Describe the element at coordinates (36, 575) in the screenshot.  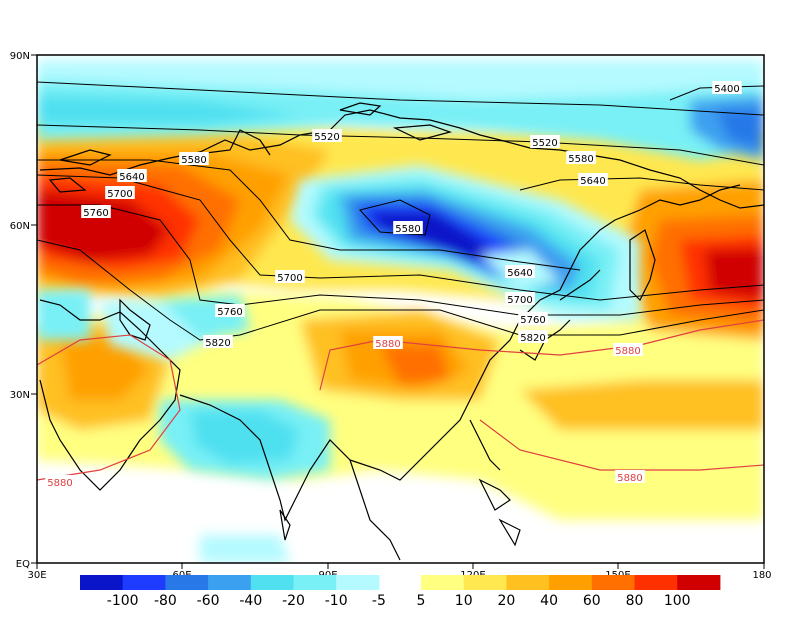
I see `lon-tick-label: 30E` at that location.